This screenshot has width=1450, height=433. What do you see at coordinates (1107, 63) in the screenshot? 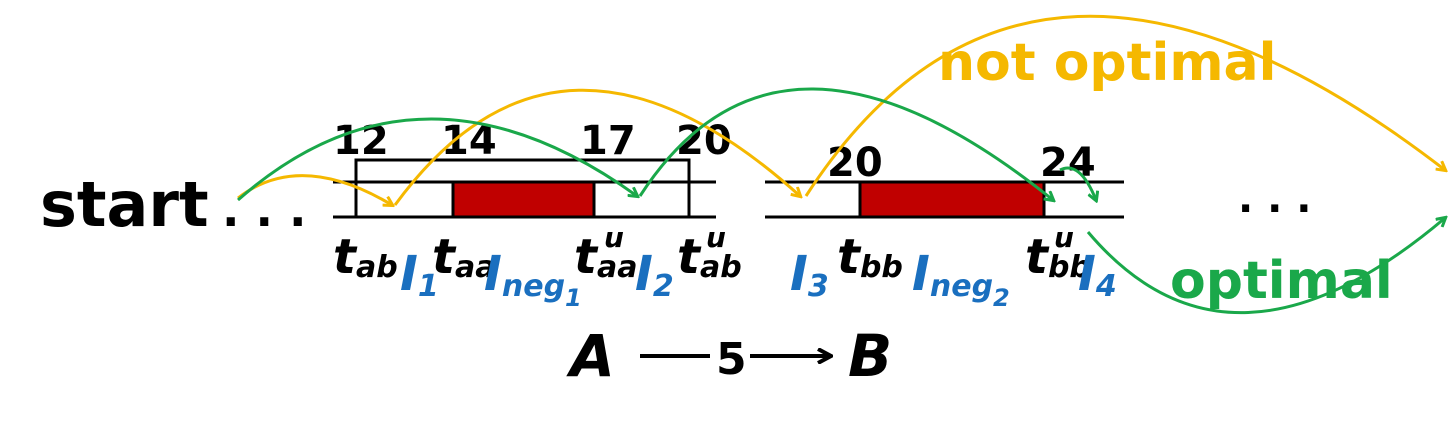
I see `annotation-not-optimal: not optimal` at bounding box center [1107, 63].